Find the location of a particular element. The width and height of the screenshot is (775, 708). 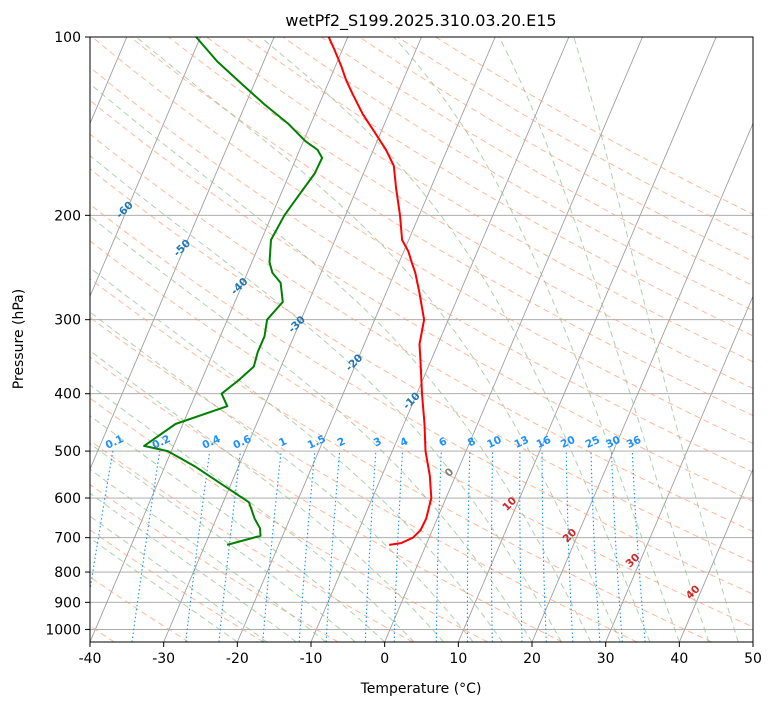

x-tick-label: 50 is located at coordinates (753, 659).